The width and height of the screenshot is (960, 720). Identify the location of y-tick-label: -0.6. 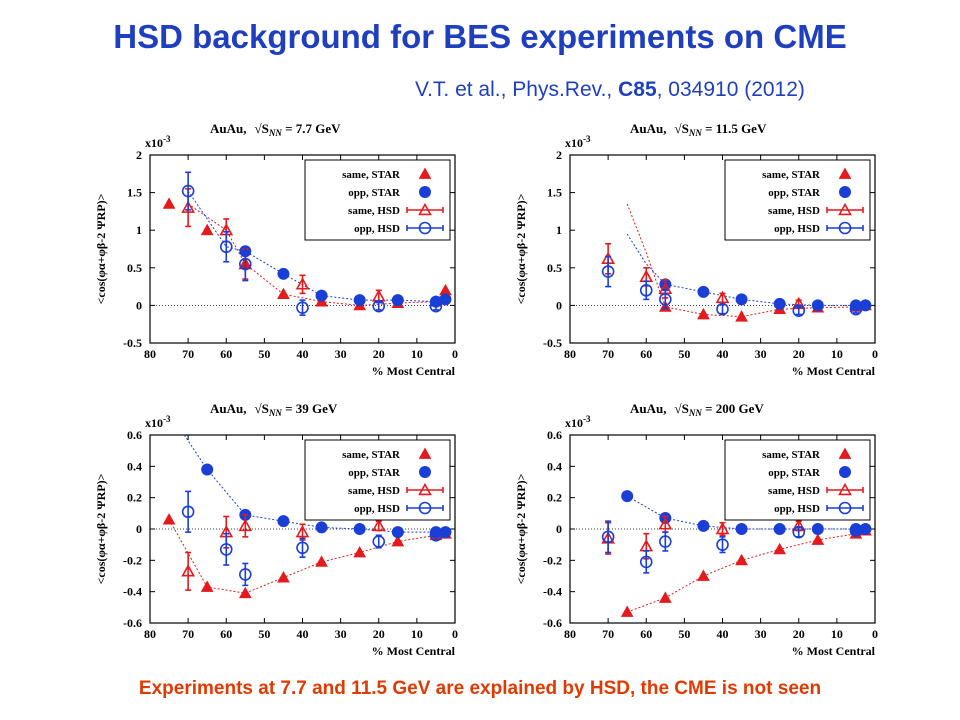
(132, 623).